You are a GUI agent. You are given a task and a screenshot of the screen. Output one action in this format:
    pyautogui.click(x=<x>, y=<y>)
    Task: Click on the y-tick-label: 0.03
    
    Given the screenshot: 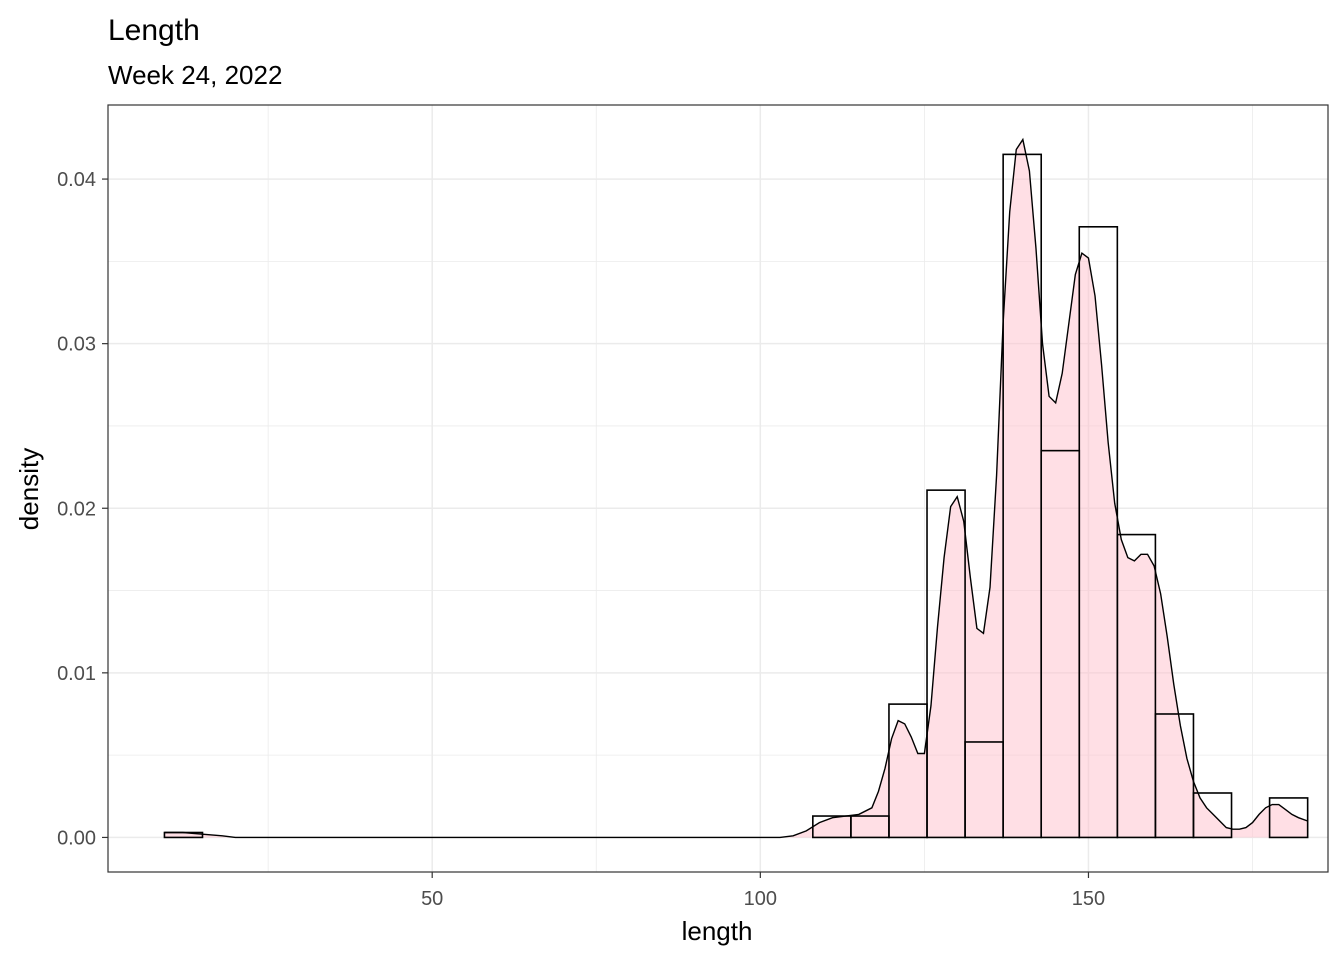 What is the action you would take?
    pyautogui.click(x=76, y=345)
    